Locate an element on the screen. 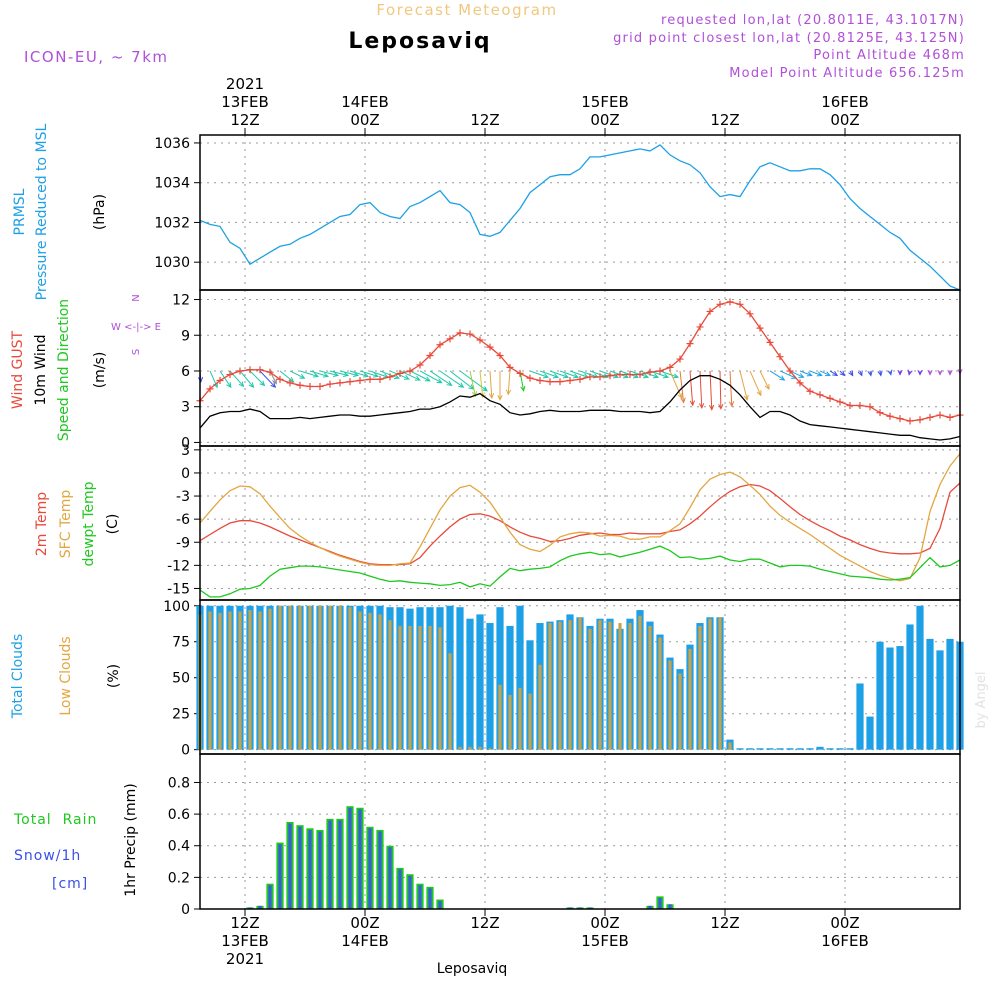 Image resolution: width=1000 pixels, height=1004 pixels. top-time-label: 16FEB is located at coordinates (844, 102).